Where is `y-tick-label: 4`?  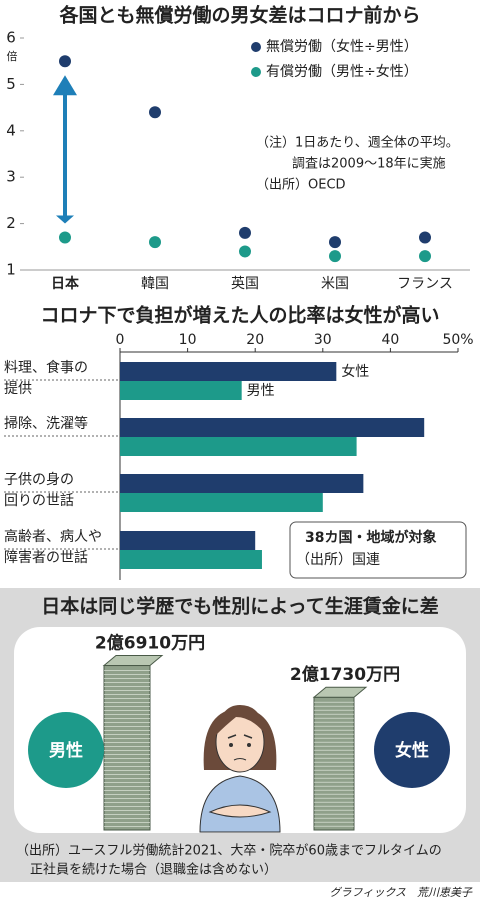 y-tick-label: 4 is located at coordinates (11, 130).